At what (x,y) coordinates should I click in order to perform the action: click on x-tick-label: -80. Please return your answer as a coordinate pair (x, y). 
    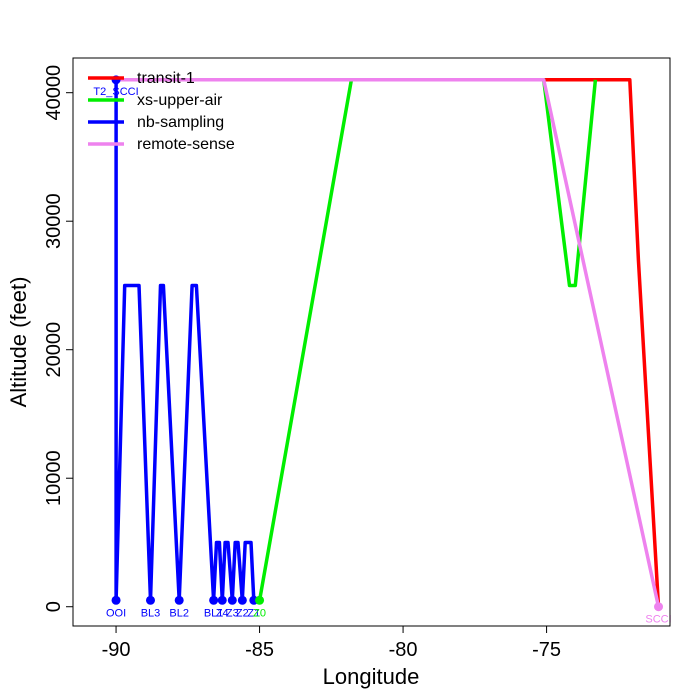
    Looking at the image, I should click on (403, 650).